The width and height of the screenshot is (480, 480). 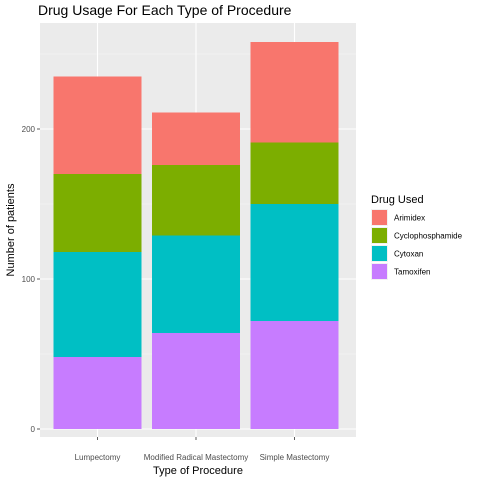 I want to click on chart-title: Drug Usage For Each Type of Procedure, so click(x=165, y=10).